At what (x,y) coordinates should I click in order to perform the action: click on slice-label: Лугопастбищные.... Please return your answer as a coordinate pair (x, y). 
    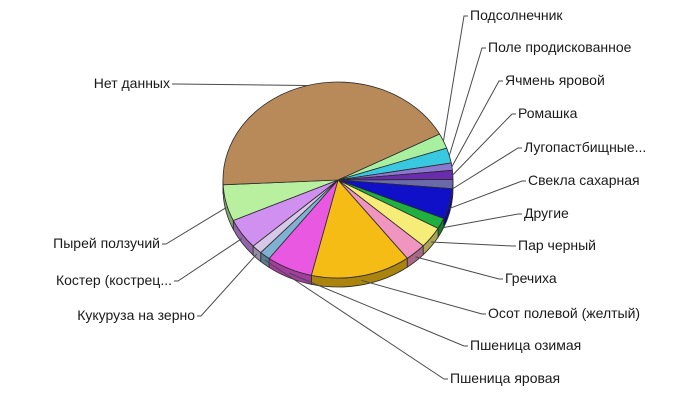
    Looking at the image, I should click on (585, 147).